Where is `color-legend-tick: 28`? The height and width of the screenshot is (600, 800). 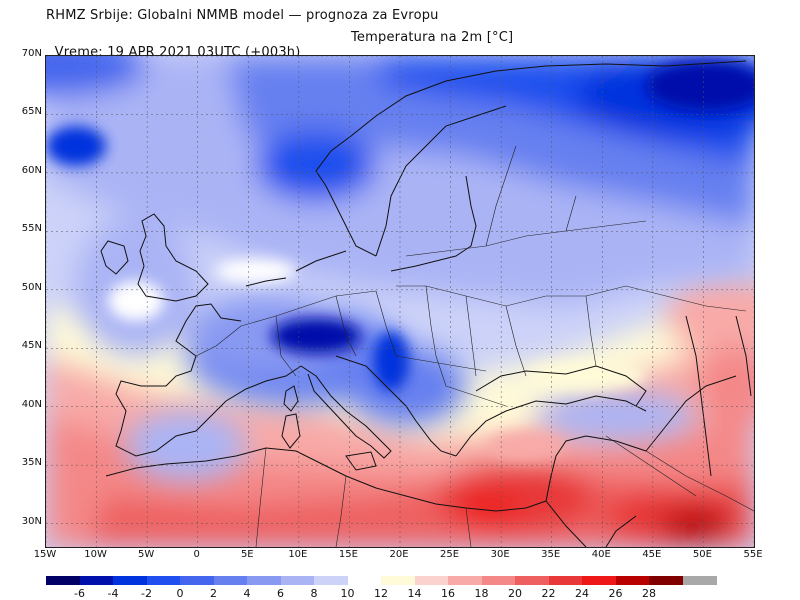
color-legend-tick: 28 is located at coordinates (649, 593).